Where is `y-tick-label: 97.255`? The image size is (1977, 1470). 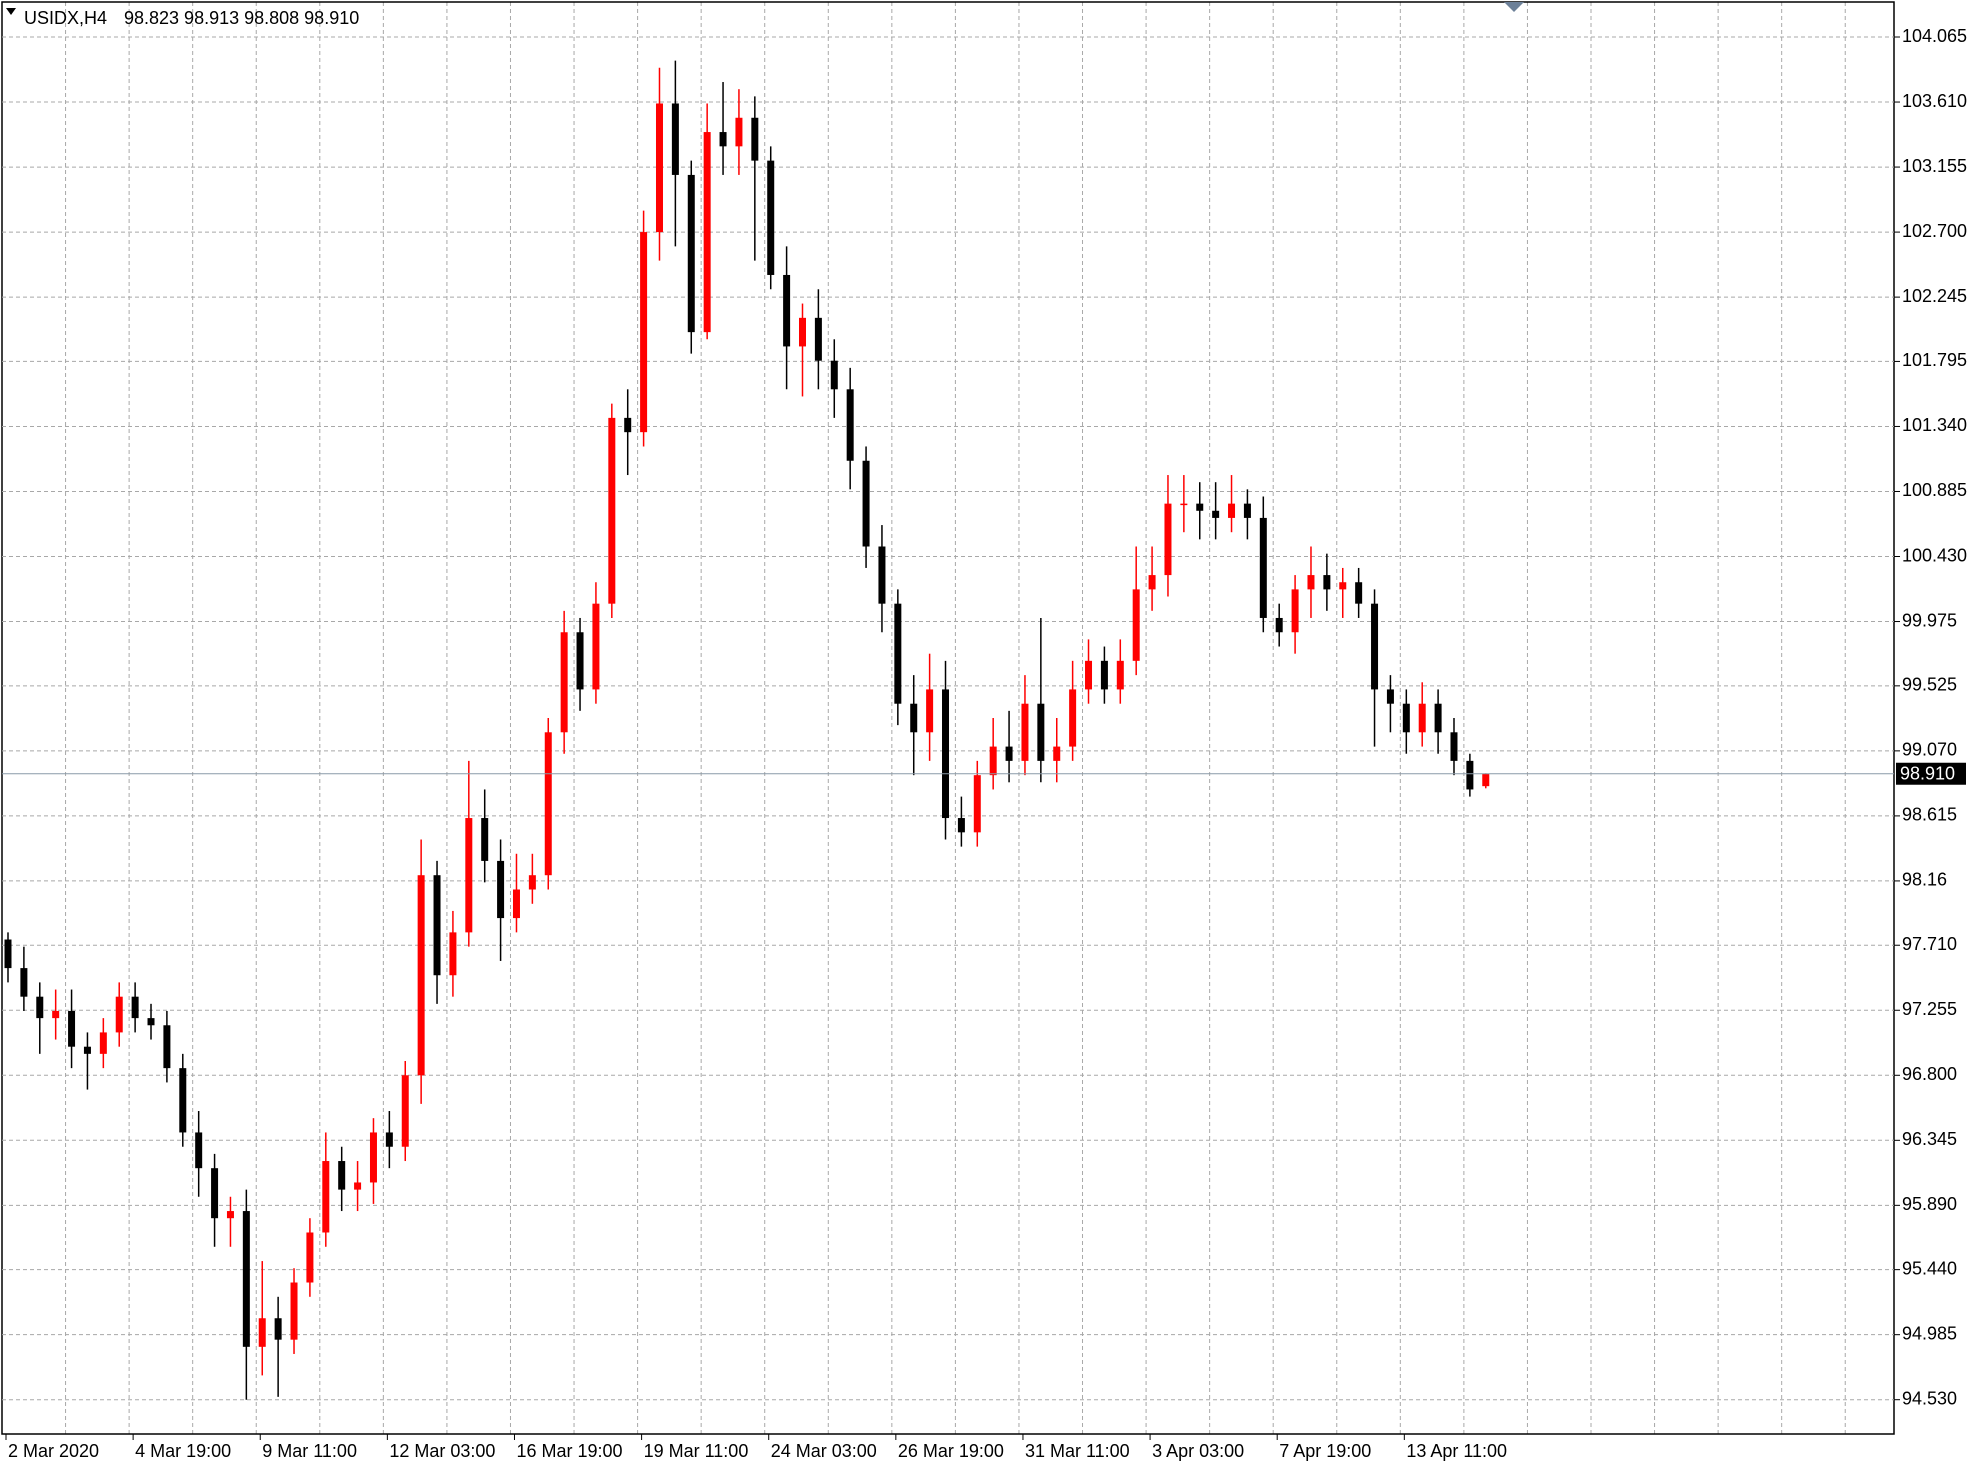
y-tick-label: 97.255 is located at coordinates (1929, 1009).